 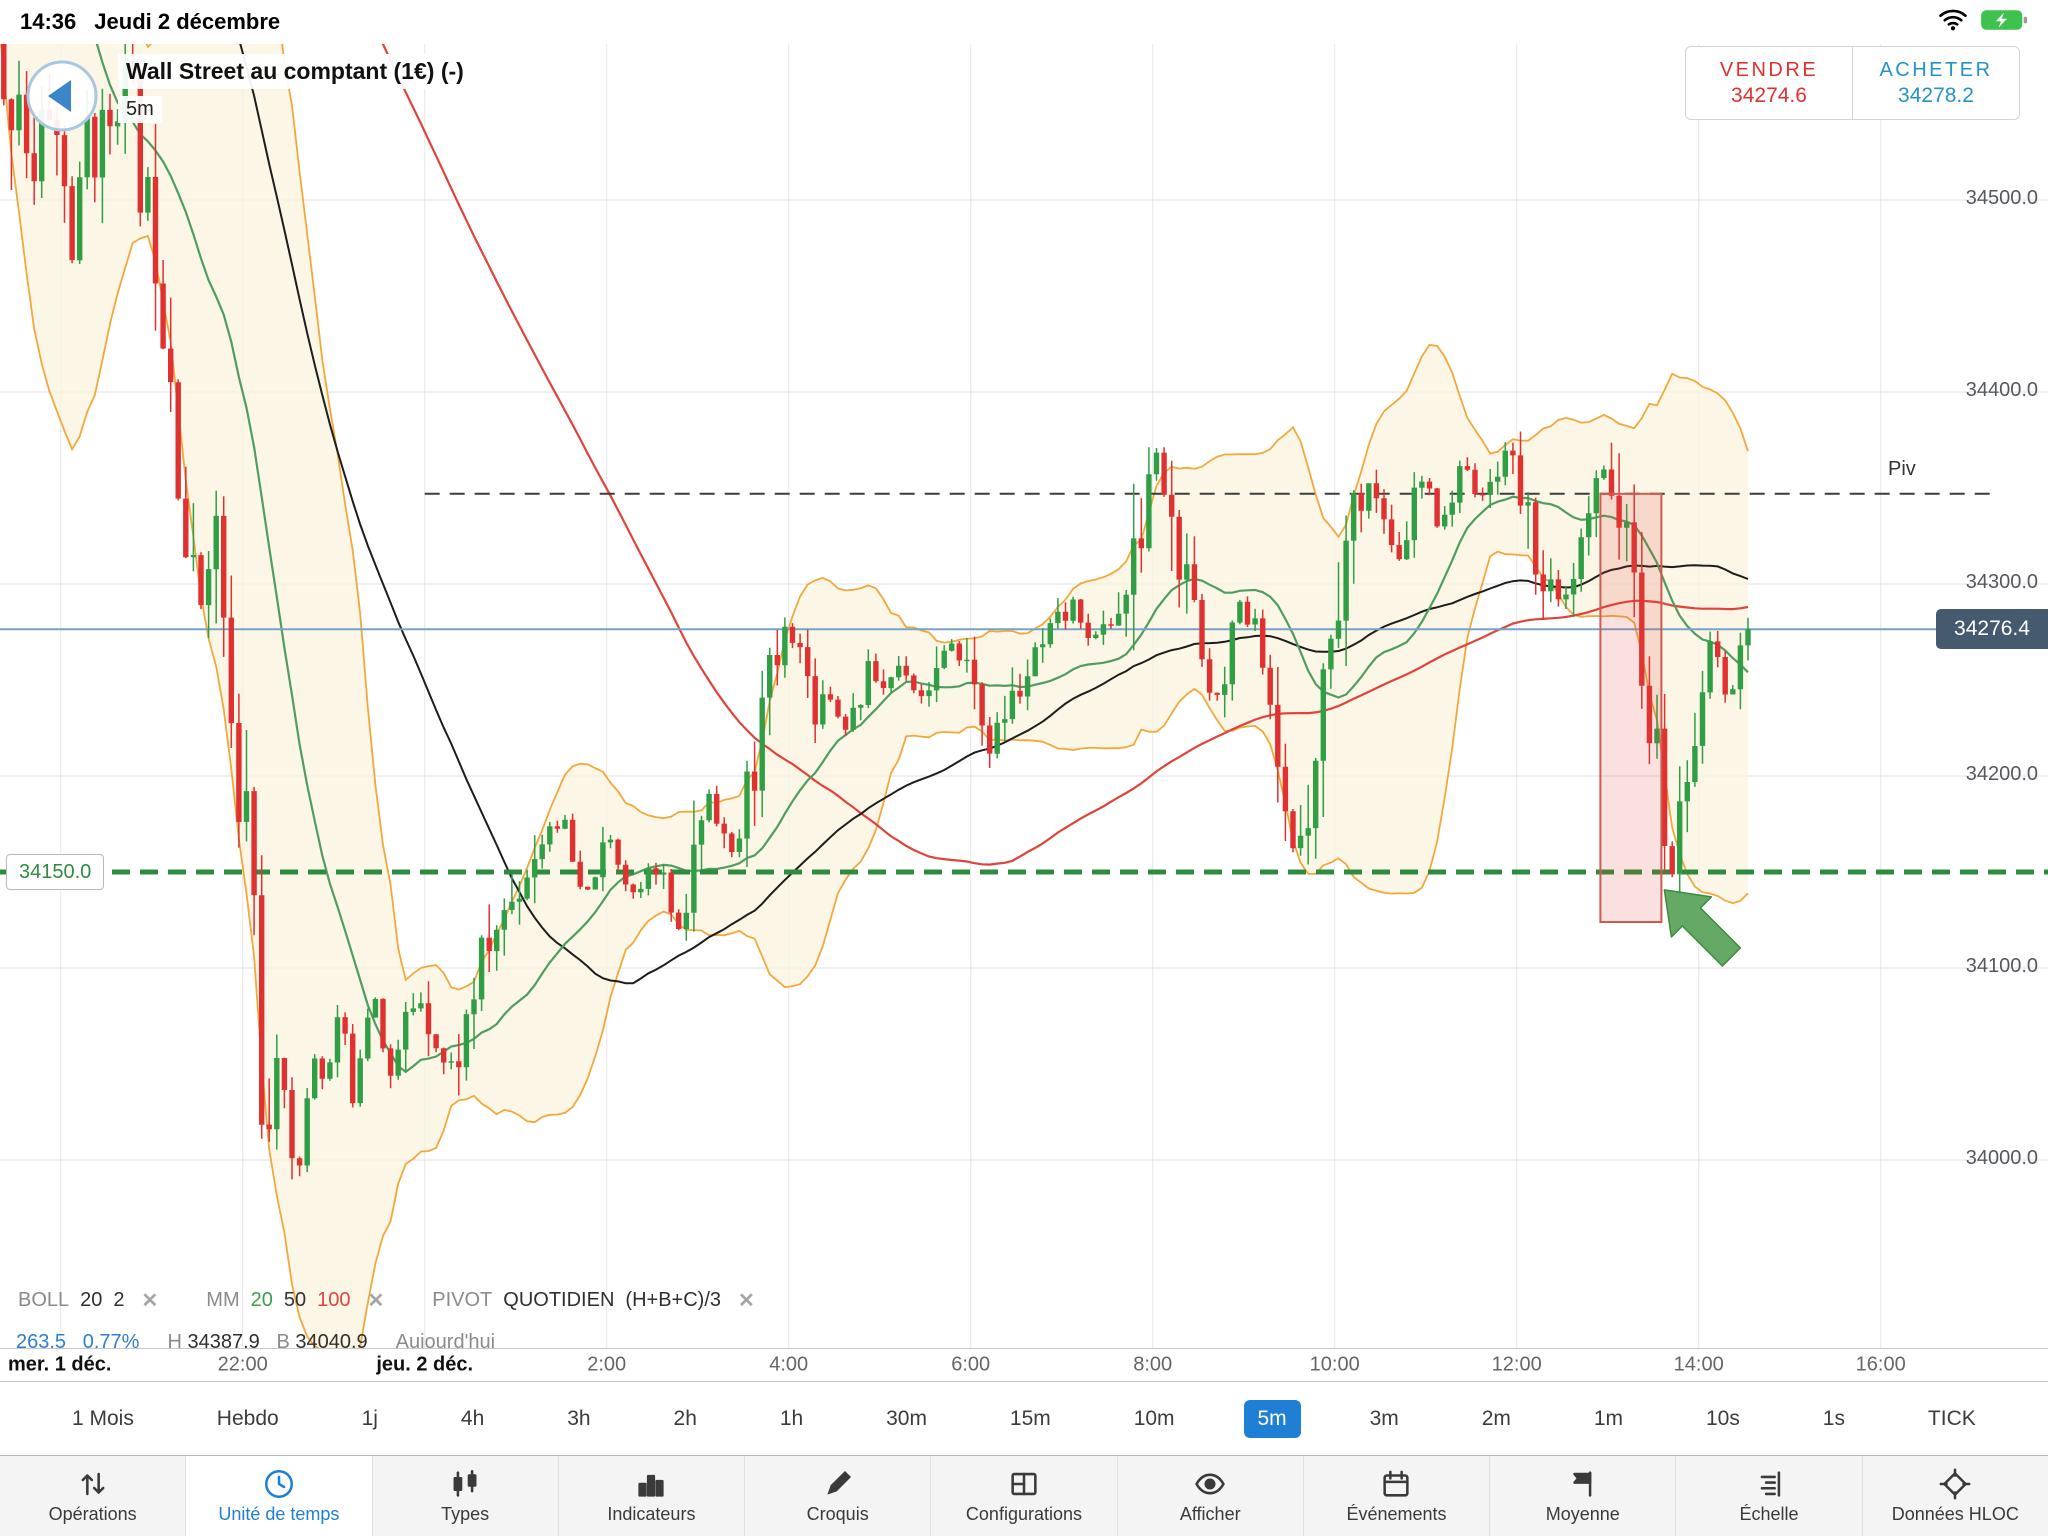 I want to click on time-axis-label: 14:00, so click(x=1698, y=1364).